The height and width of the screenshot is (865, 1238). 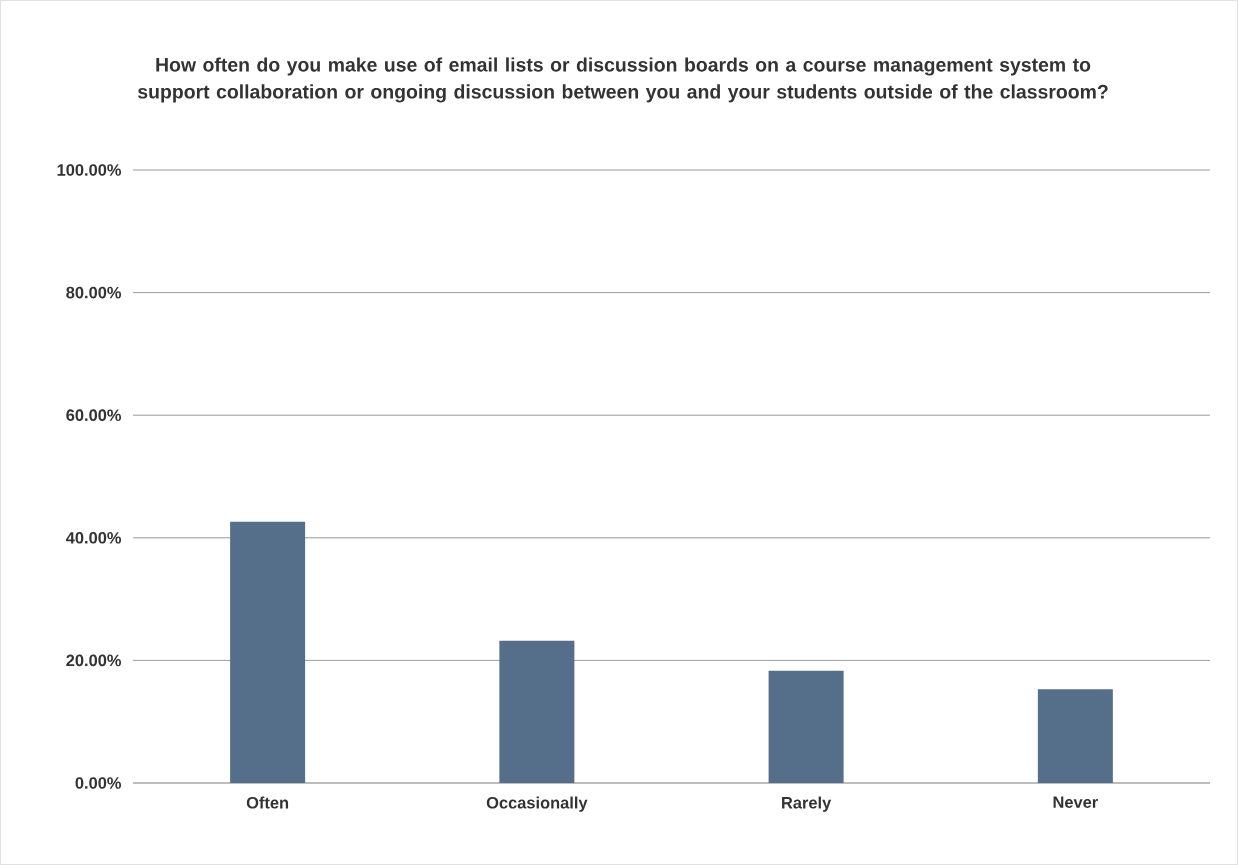 I want to click on y-tick-label: 100.00%, so click(x=89, y=170).